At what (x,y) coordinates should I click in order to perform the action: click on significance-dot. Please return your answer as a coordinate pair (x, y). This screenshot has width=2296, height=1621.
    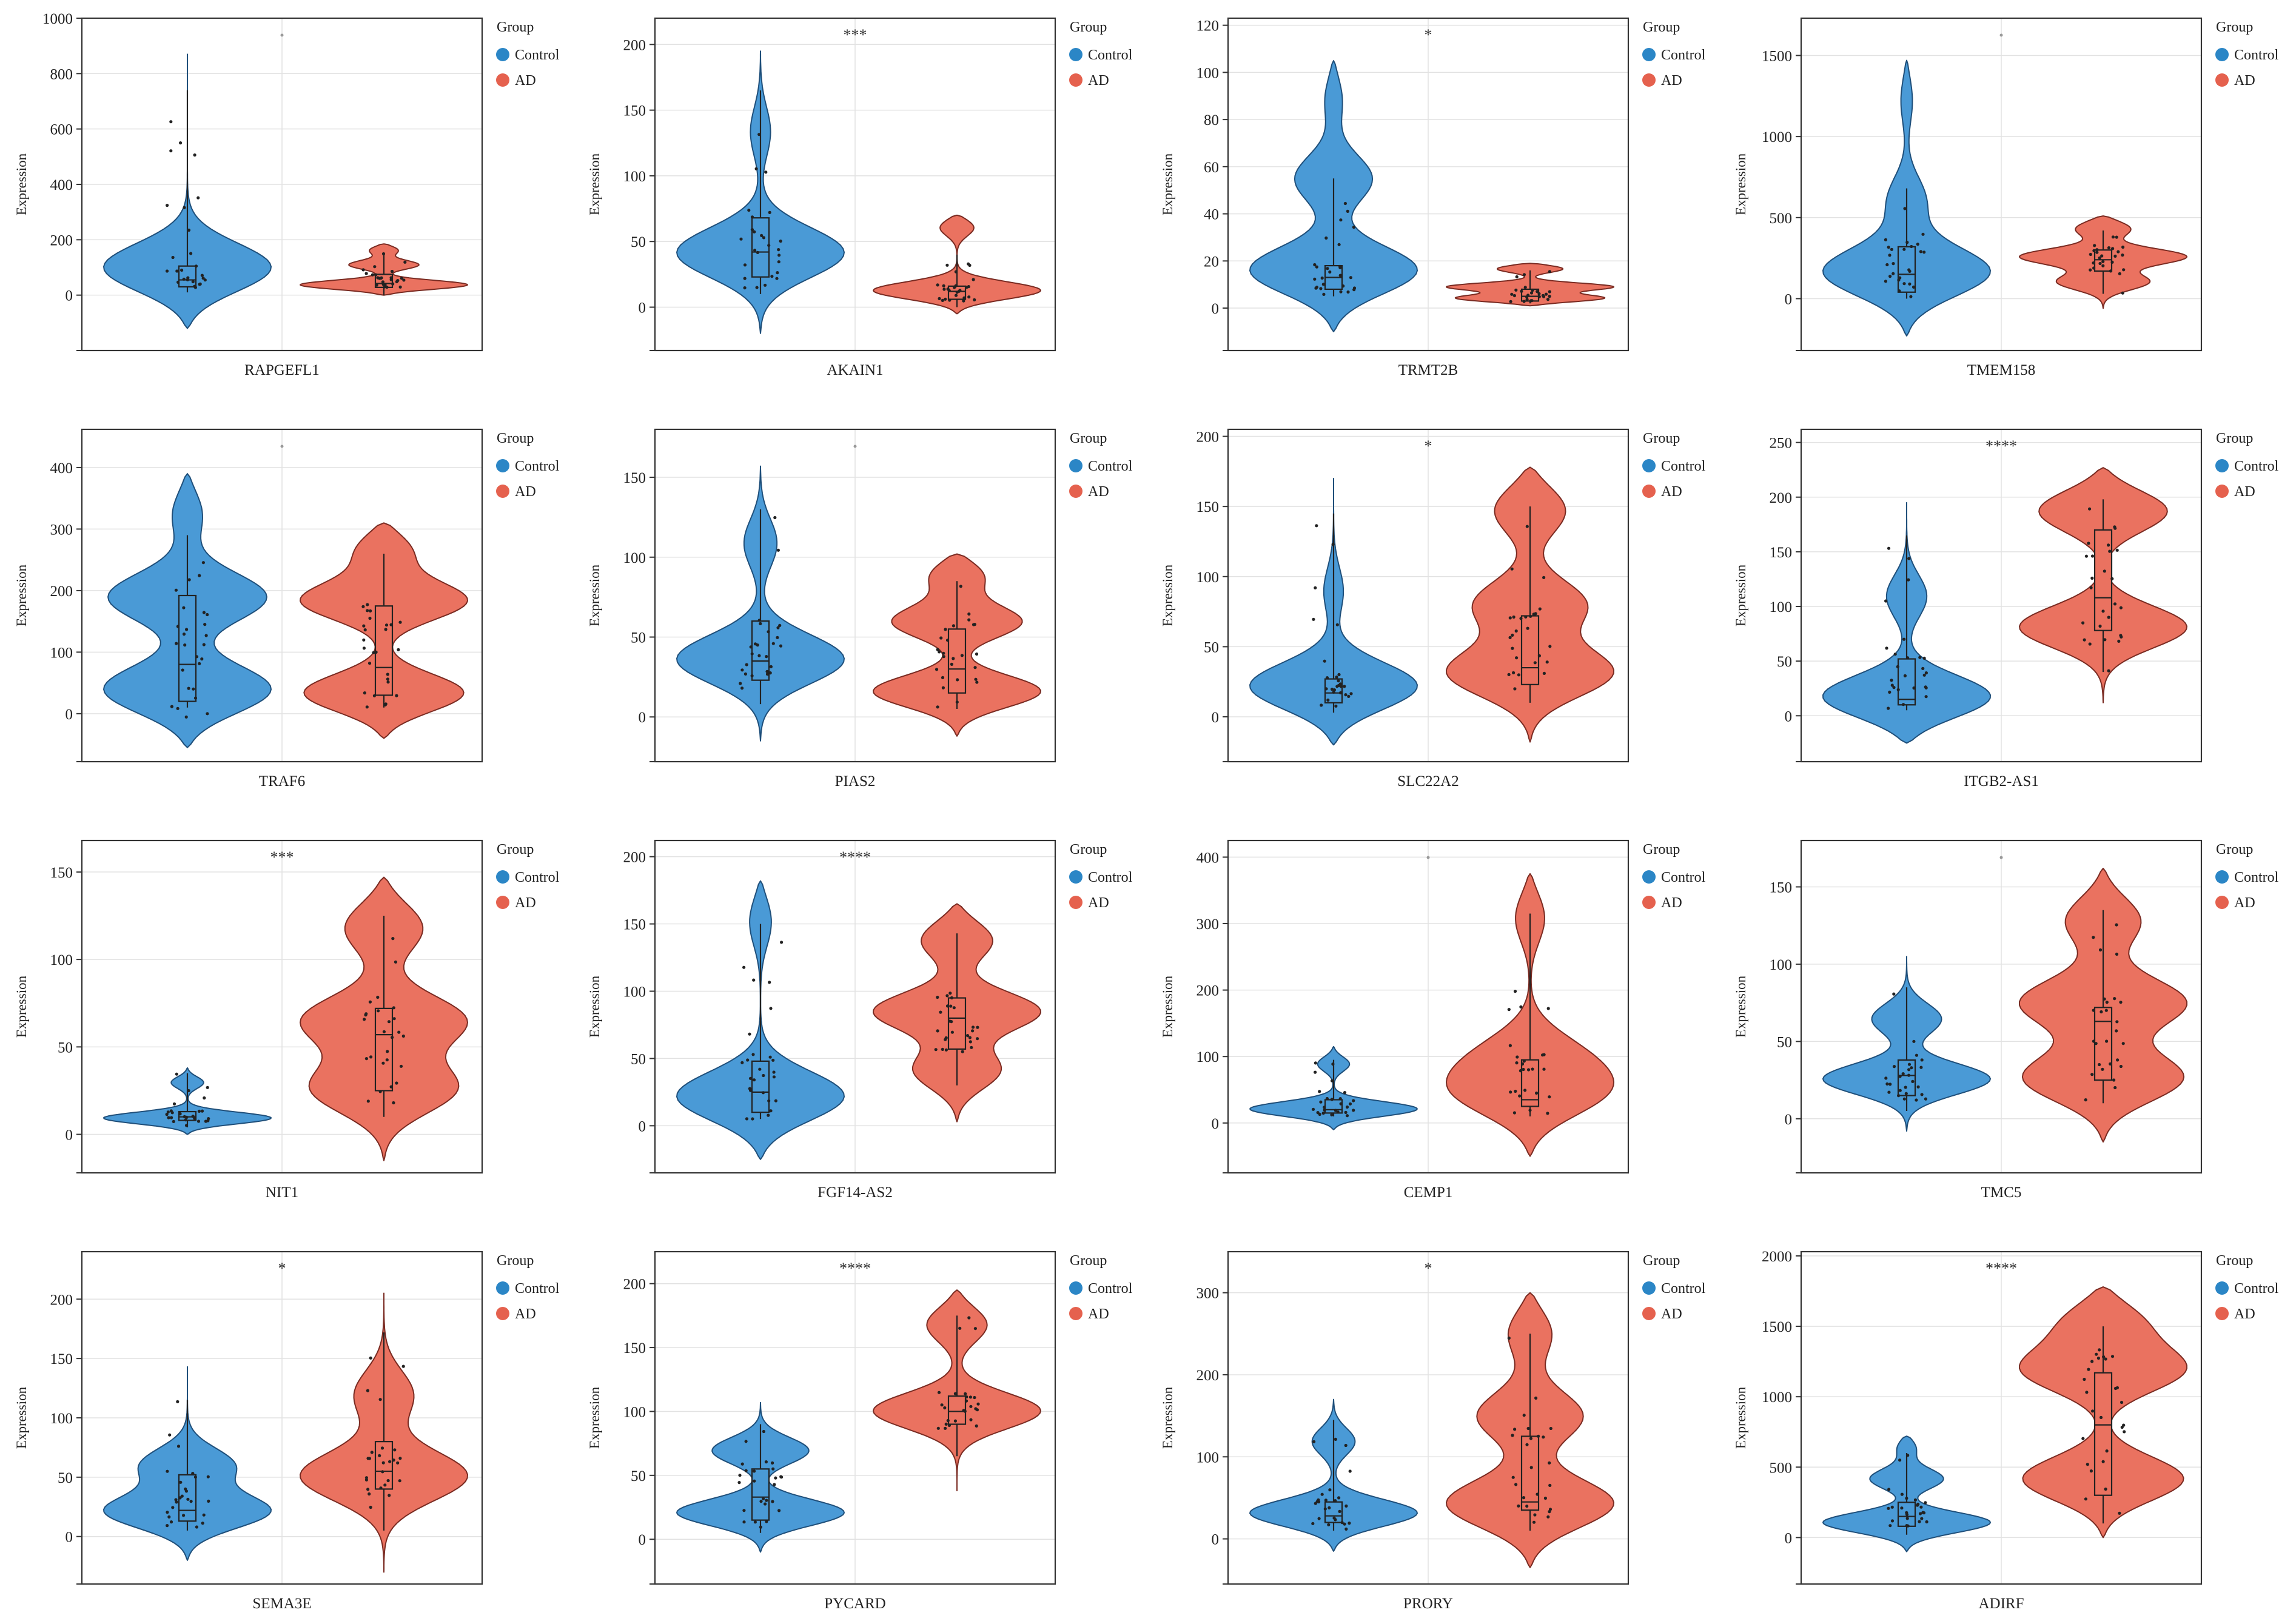
    Looking at the image, I should click on (2001, 858).